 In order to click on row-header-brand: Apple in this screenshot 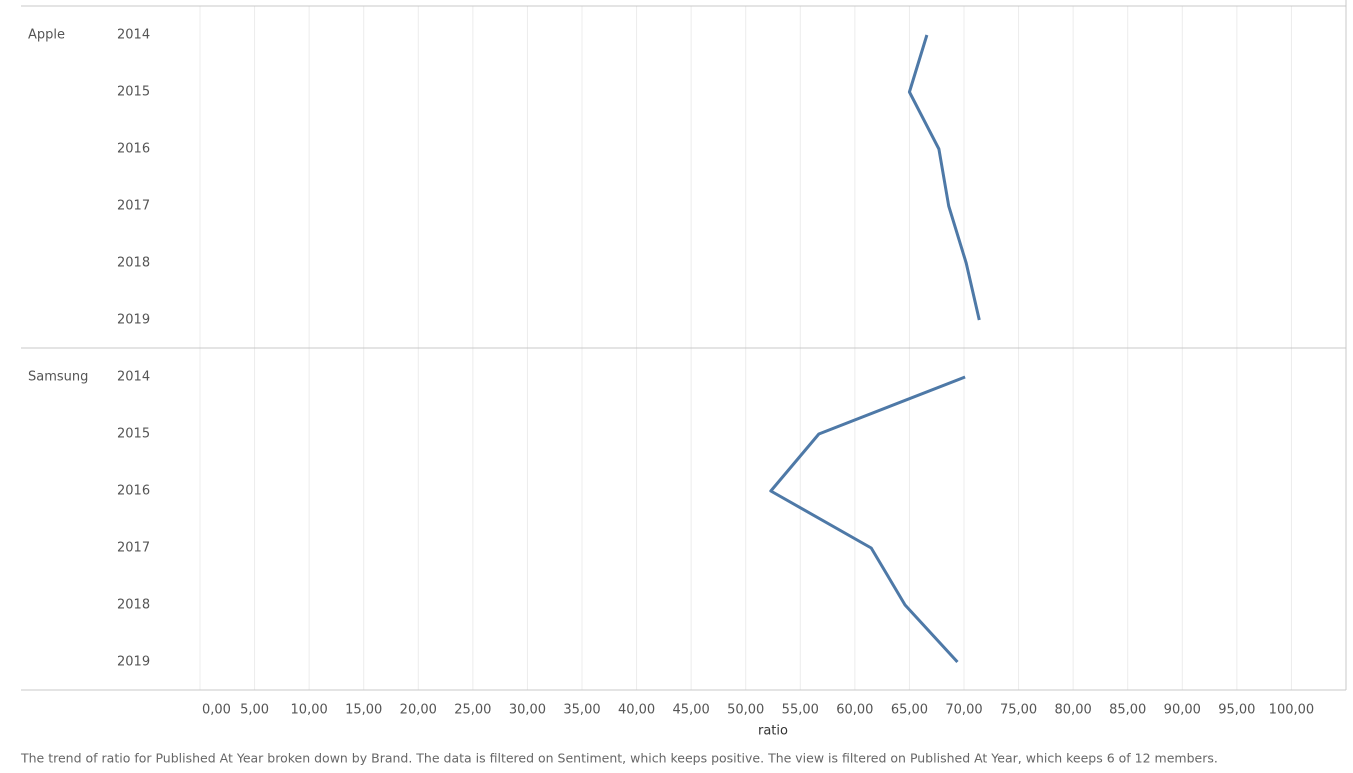, I will do `click(46, 35)`.